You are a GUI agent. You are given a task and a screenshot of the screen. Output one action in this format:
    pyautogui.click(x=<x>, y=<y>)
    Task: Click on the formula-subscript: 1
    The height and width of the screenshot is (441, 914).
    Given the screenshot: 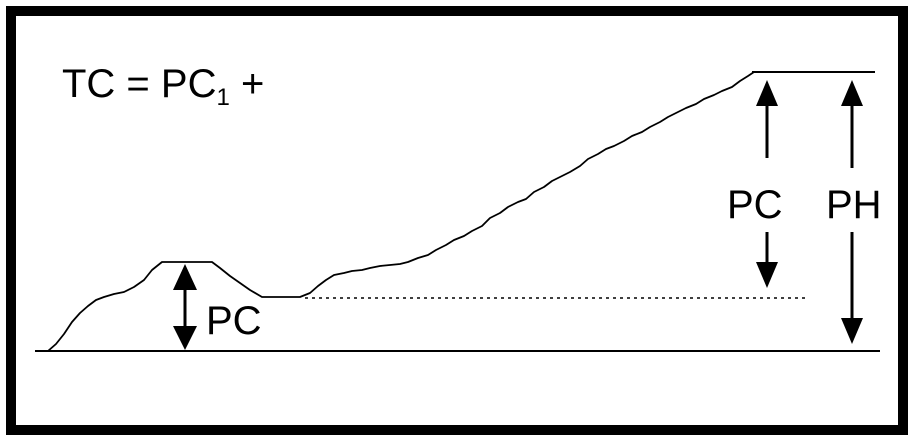 What is the action you would take?
    pyautogui.click(x=222, y=97)
    